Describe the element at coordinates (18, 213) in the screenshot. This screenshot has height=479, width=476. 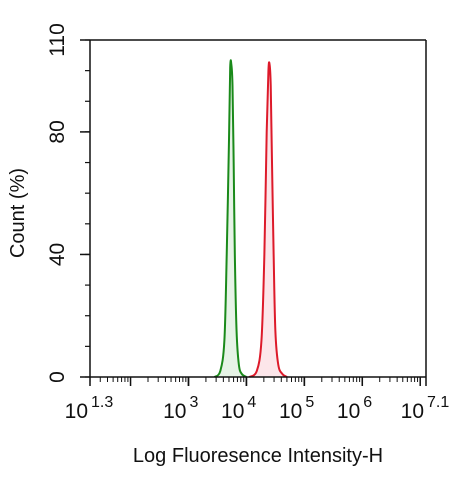
I see `y-axis-title: Count (%)` at that location.